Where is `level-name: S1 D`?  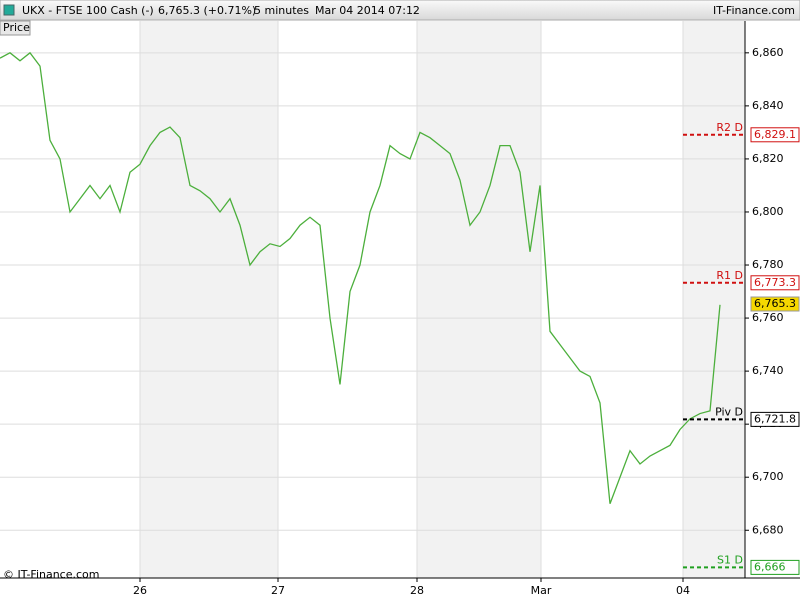 level-name: S1 D is located at coordinates (730, 559).